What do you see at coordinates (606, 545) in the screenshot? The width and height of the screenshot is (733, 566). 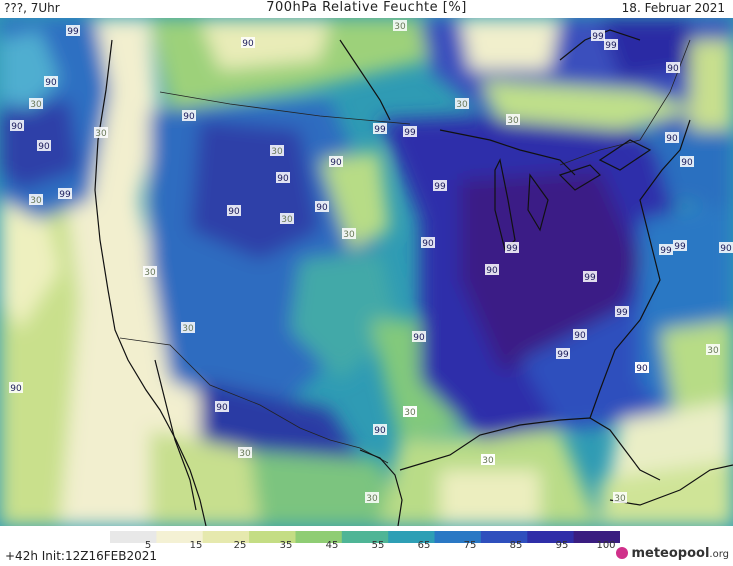 I see `scale-tick: 100` at bounding box center [606, 545].